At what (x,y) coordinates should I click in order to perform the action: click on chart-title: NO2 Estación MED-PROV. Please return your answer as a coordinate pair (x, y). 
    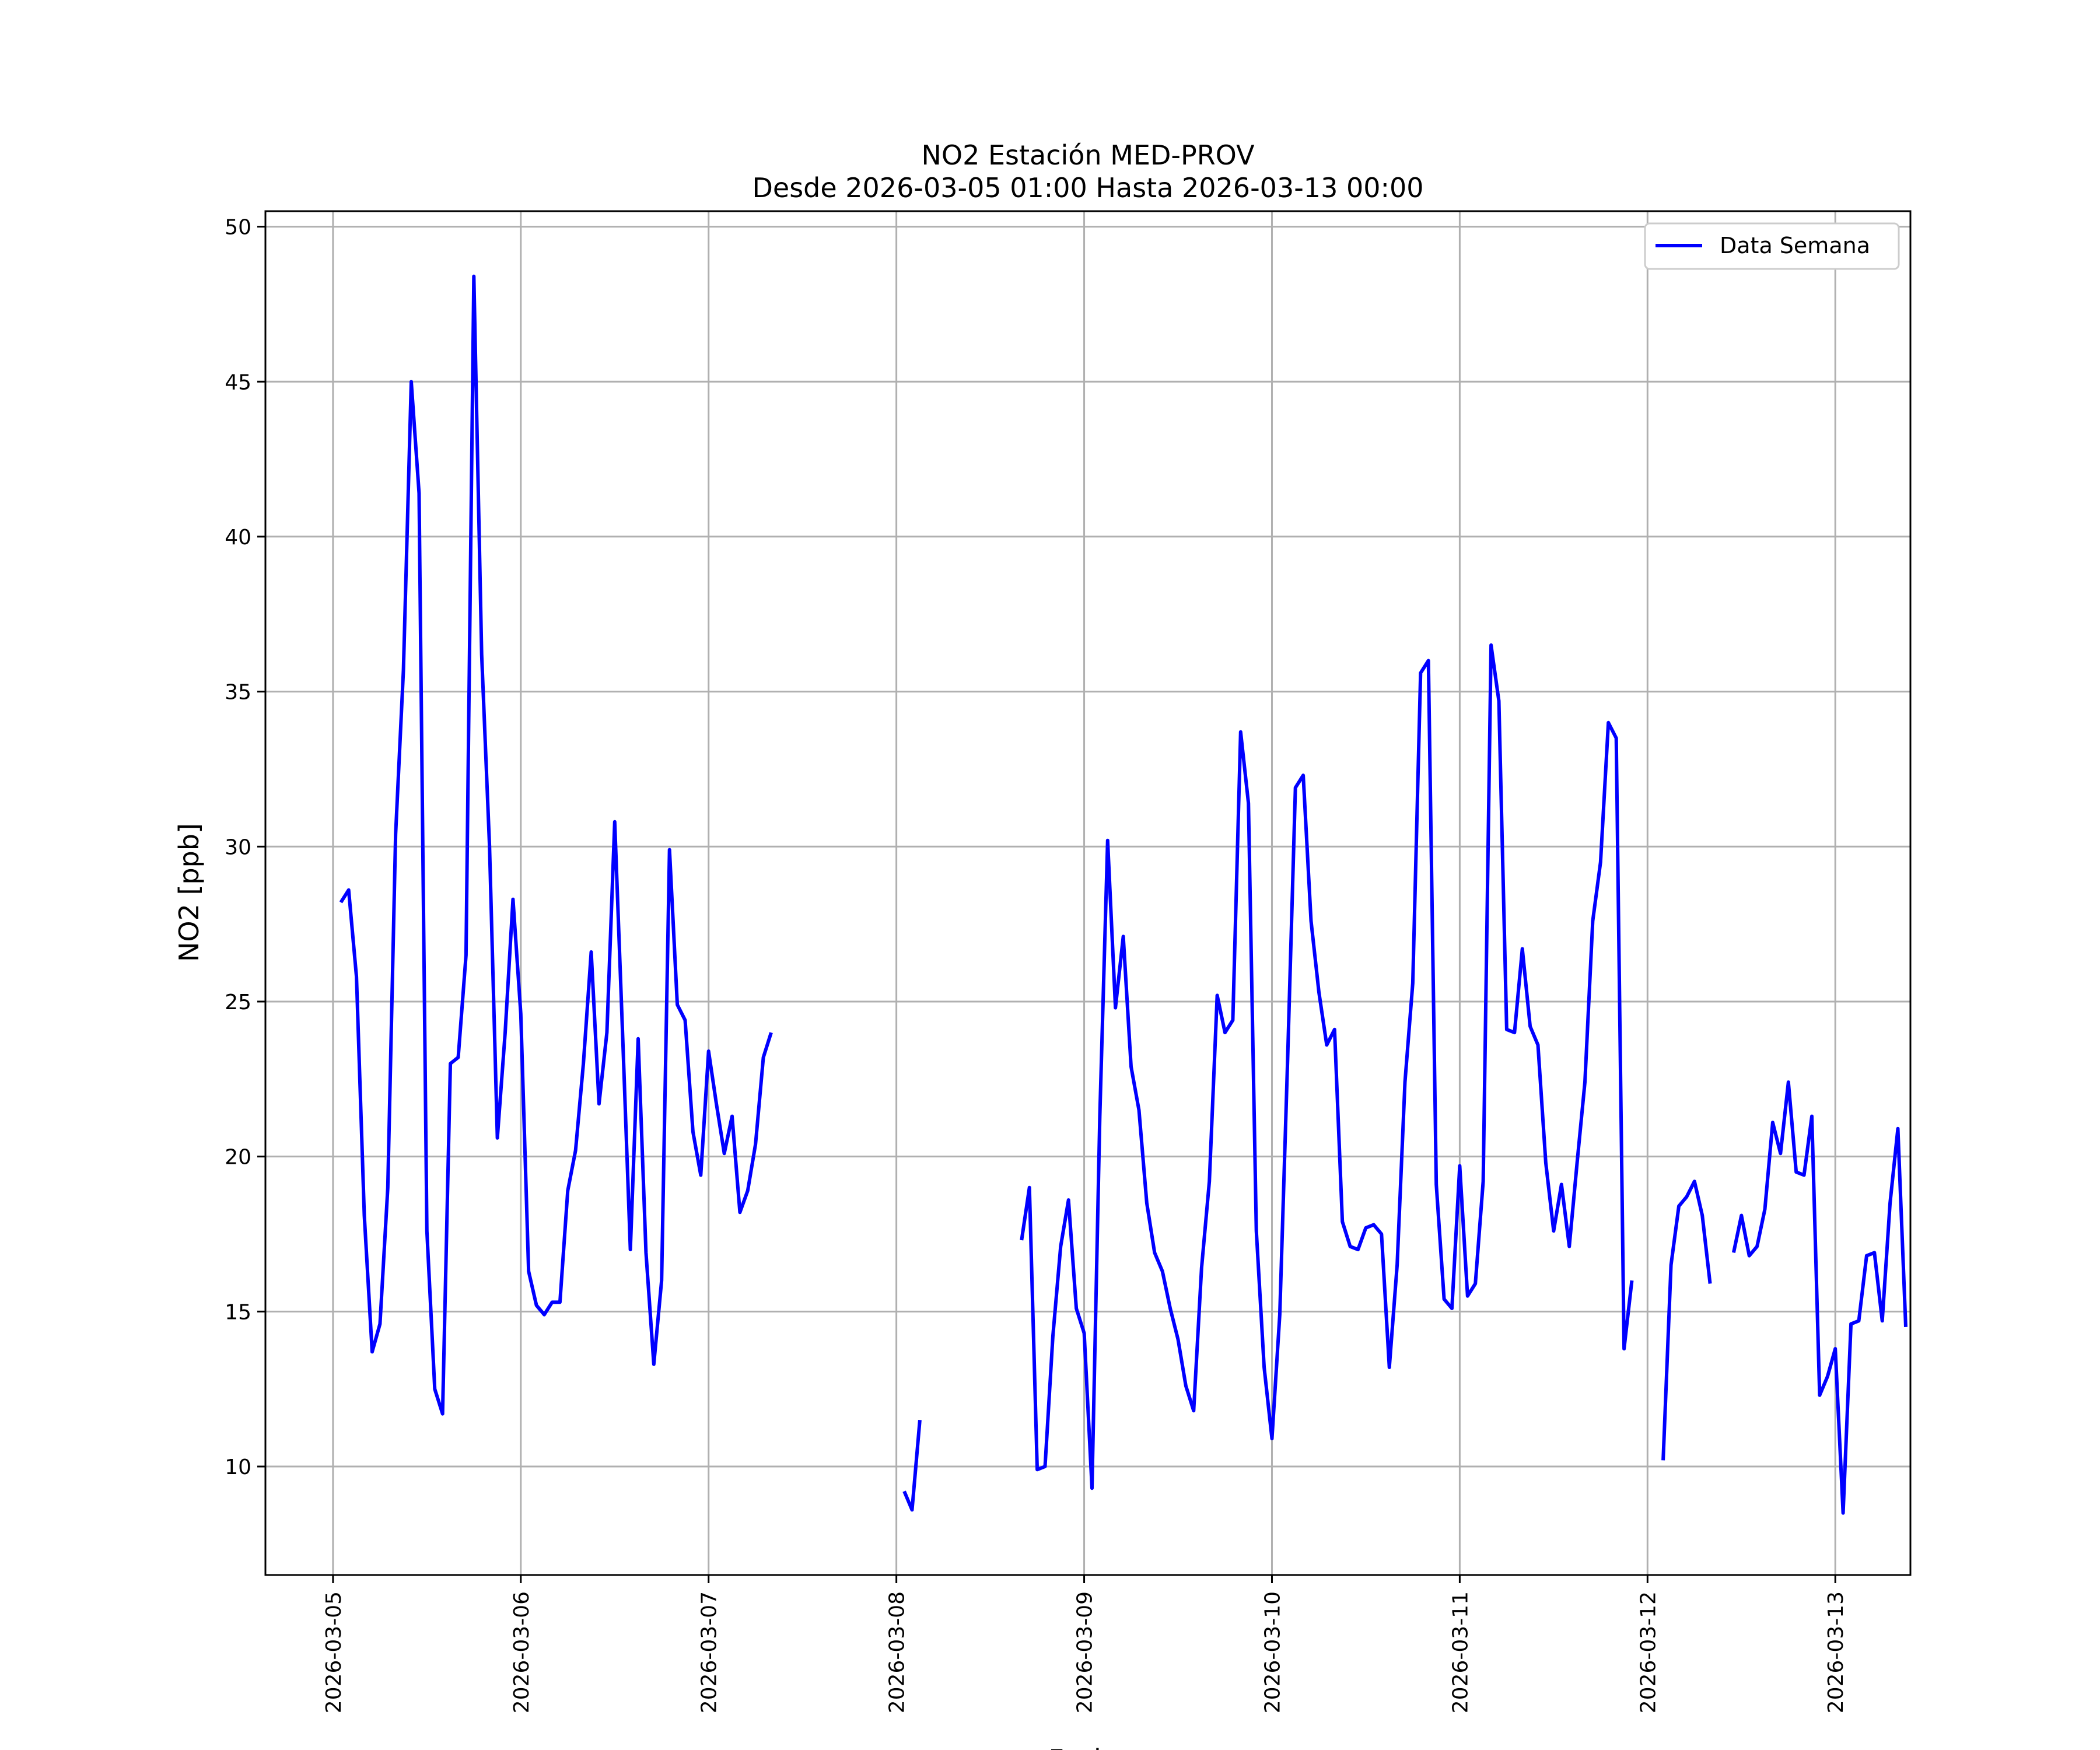
    Looking at the image, I should click on (1088, 155).